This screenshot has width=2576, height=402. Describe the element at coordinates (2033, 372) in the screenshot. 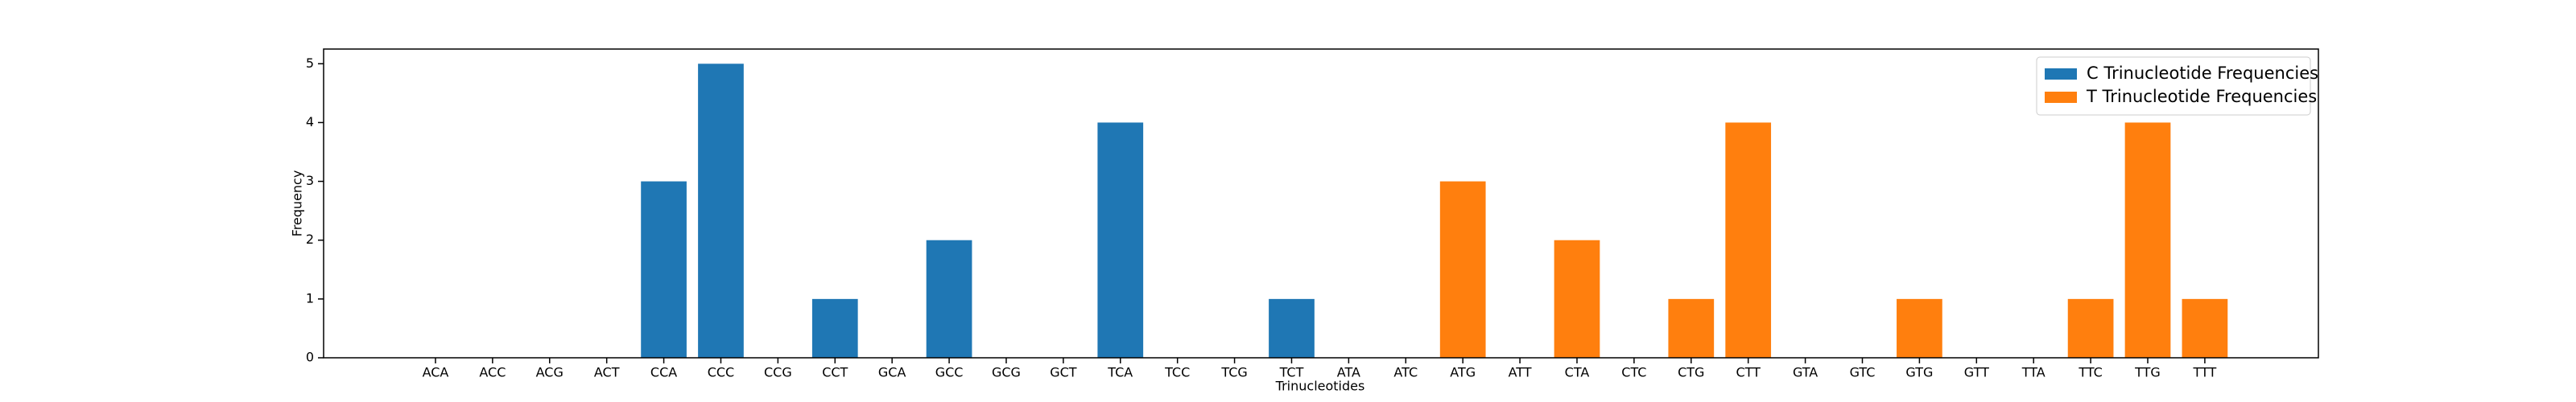

I see `x-tick-label: TTA` at that location.